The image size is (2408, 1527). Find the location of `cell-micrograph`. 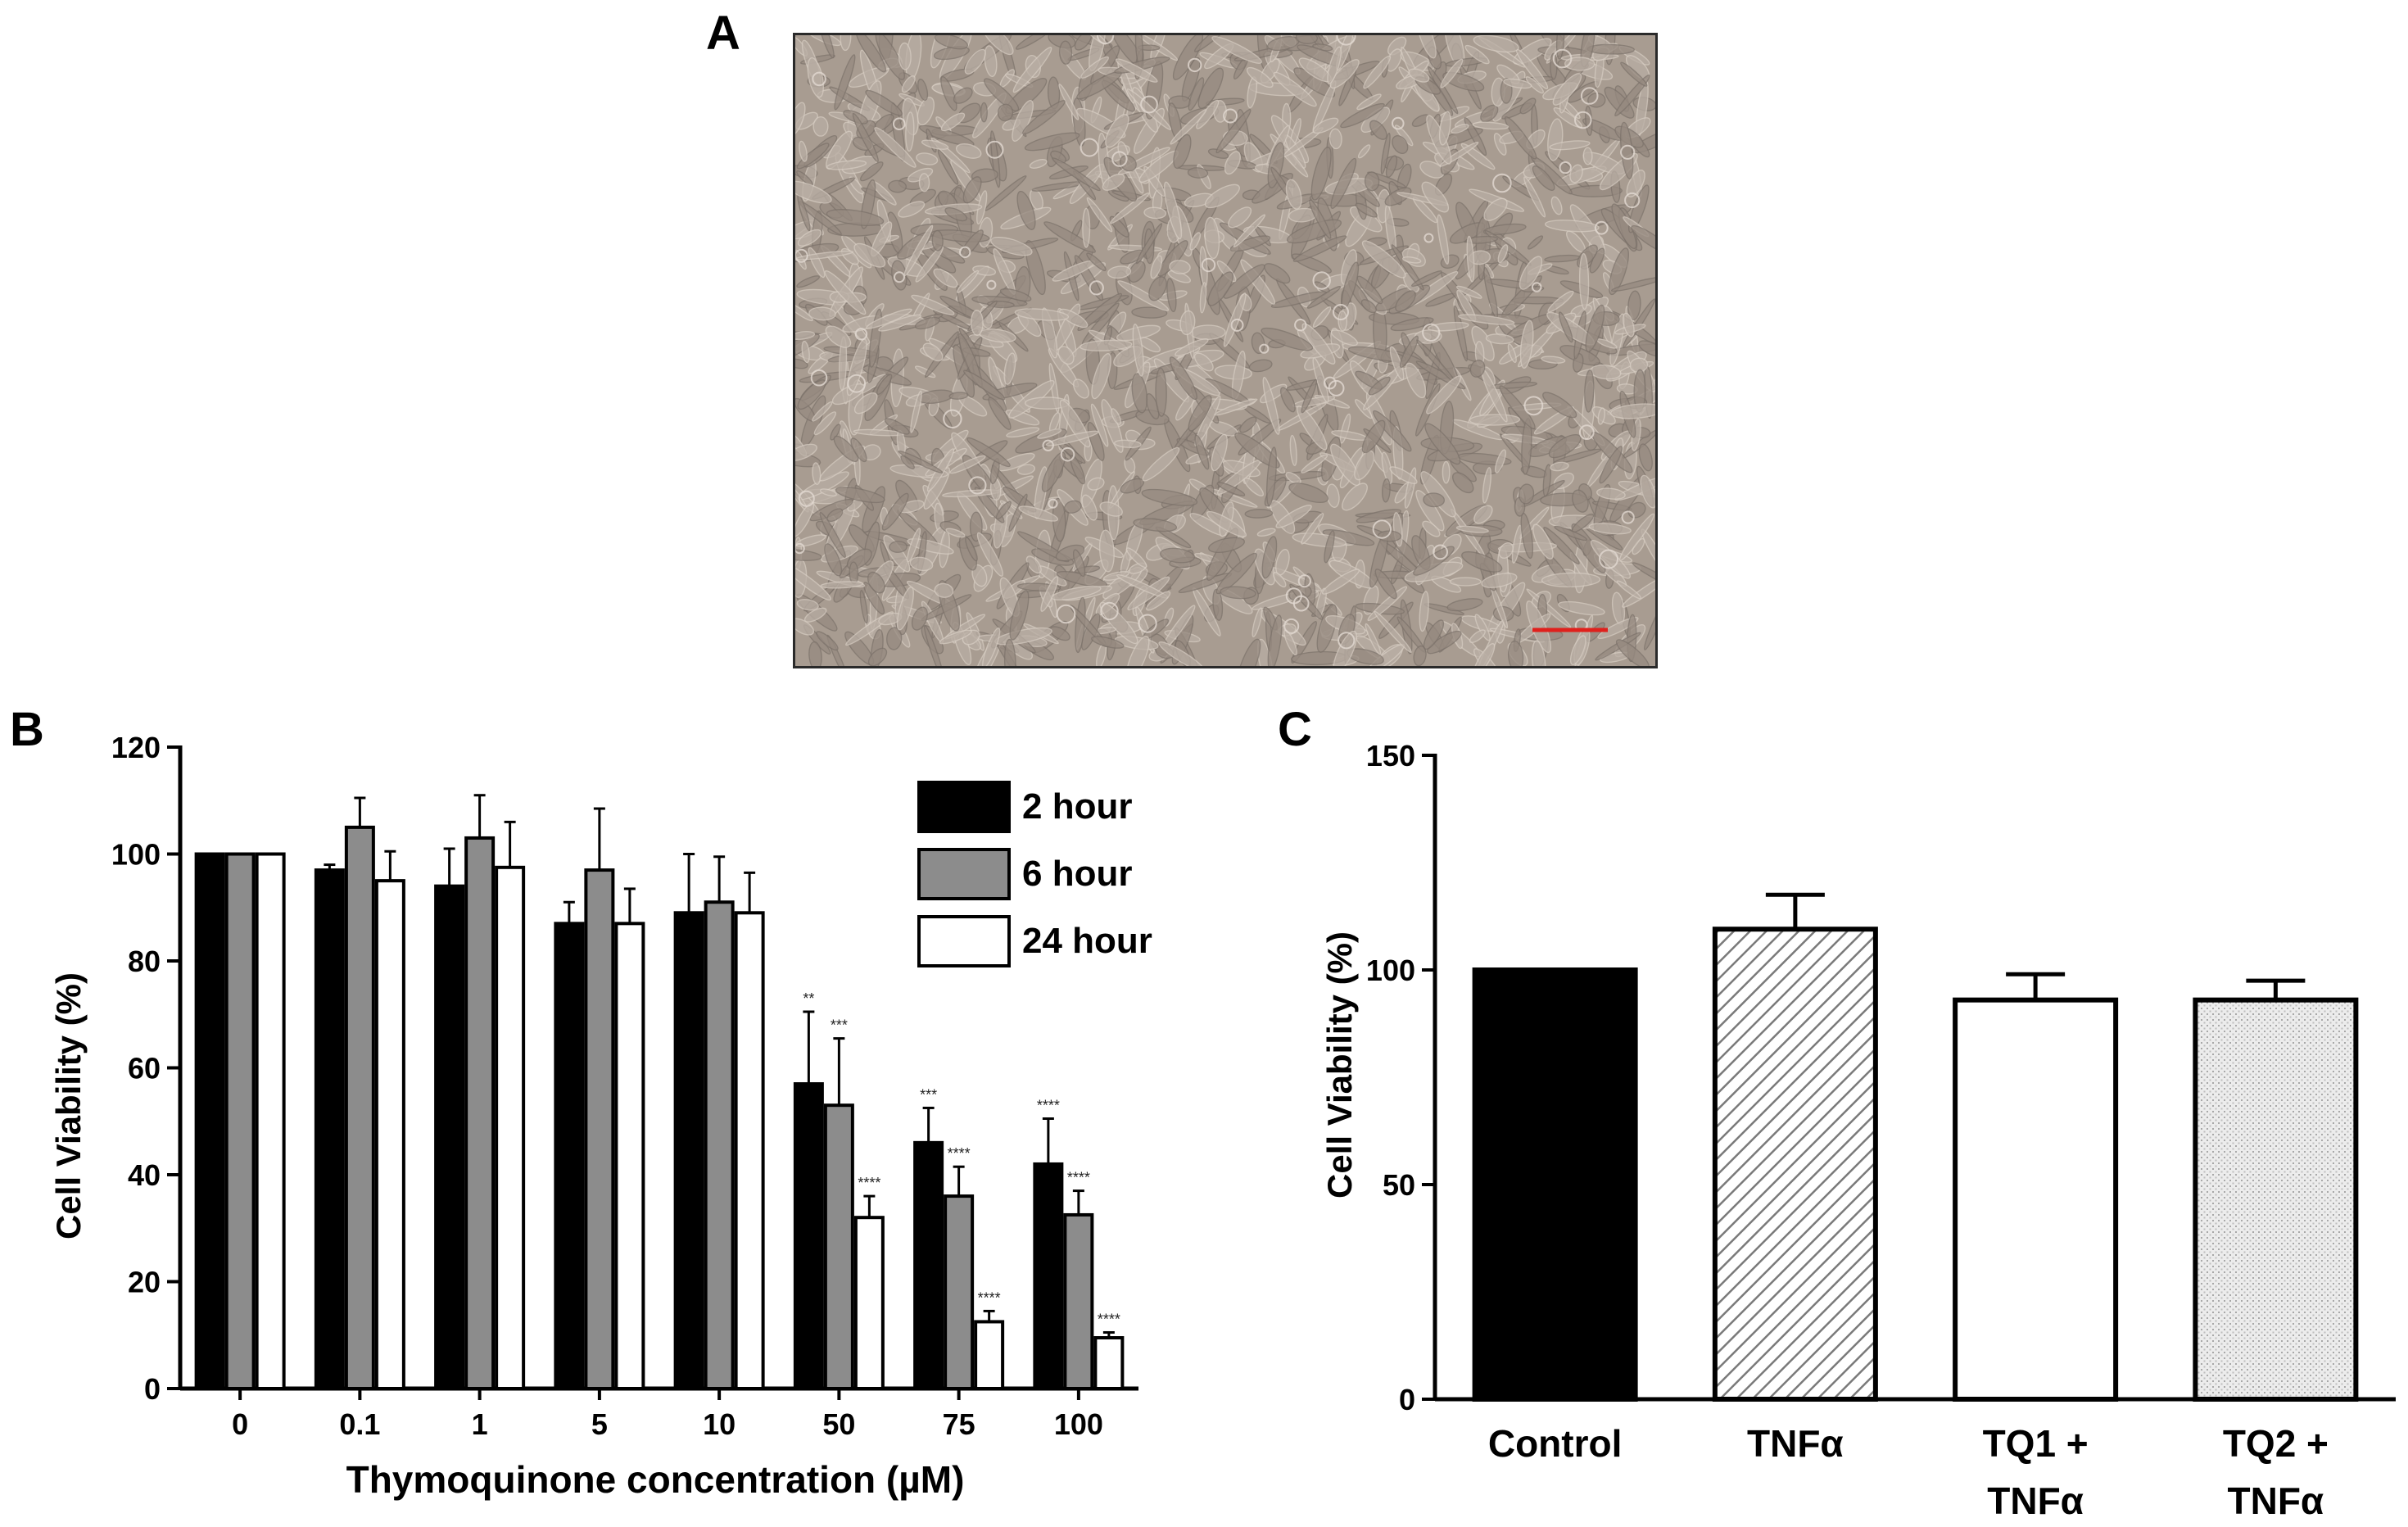

cell-micrograph is located at coordinates (1225, 350).